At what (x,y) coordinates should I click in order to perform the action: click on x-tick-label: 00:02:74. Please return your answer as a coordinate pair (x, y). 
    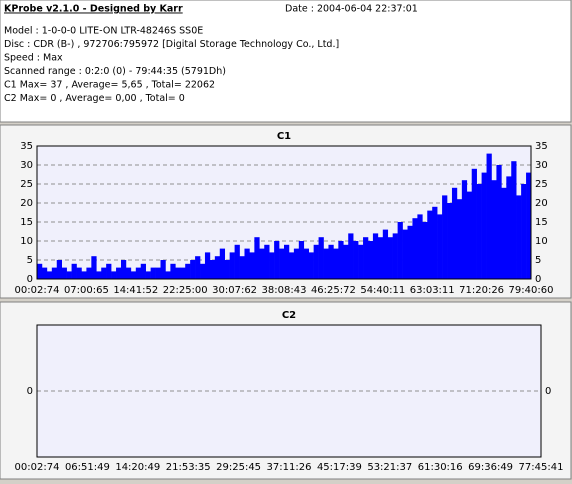
    Looking at the image, I should click on (37, 467).